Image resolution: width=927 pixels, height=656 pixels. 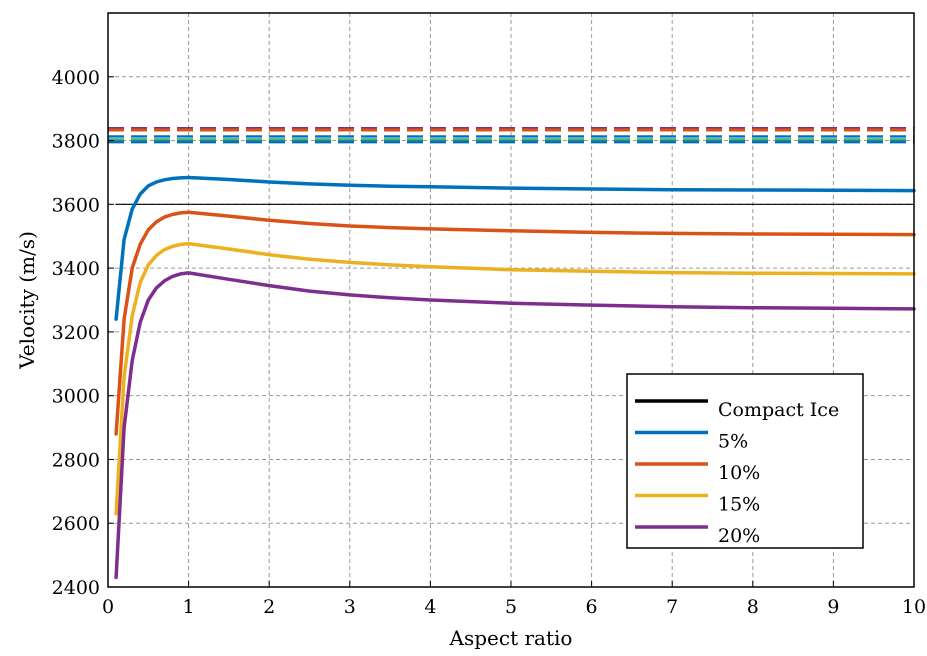 I want to click on x-tick-label: 7, so click(x=672, y=607).